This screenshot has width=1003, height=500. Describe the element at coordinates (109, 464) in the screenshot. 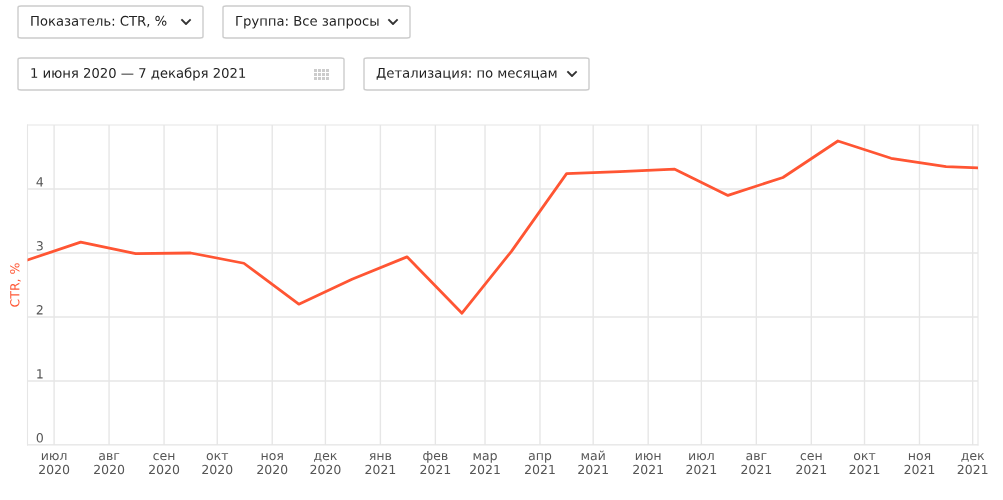

I see `x-tick-label: авг 2020` at that location.